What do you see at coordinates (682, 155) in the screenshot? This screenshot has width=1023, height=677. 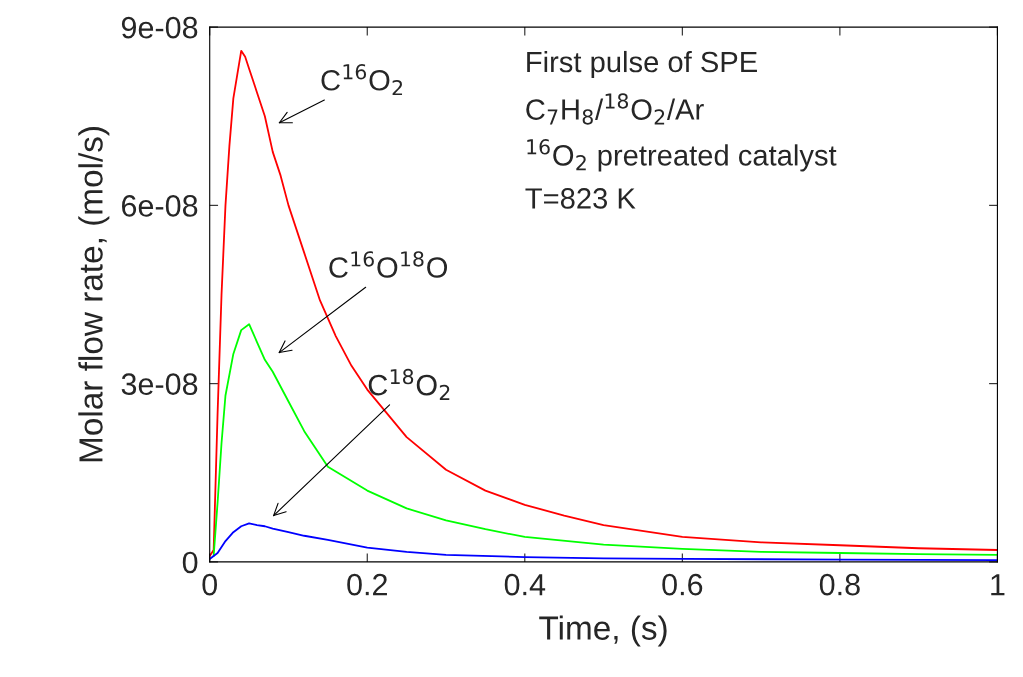 I see `annotation: $^{16}$O$_{2}$ pretreated catalyst` at bounding box center [682, 155].